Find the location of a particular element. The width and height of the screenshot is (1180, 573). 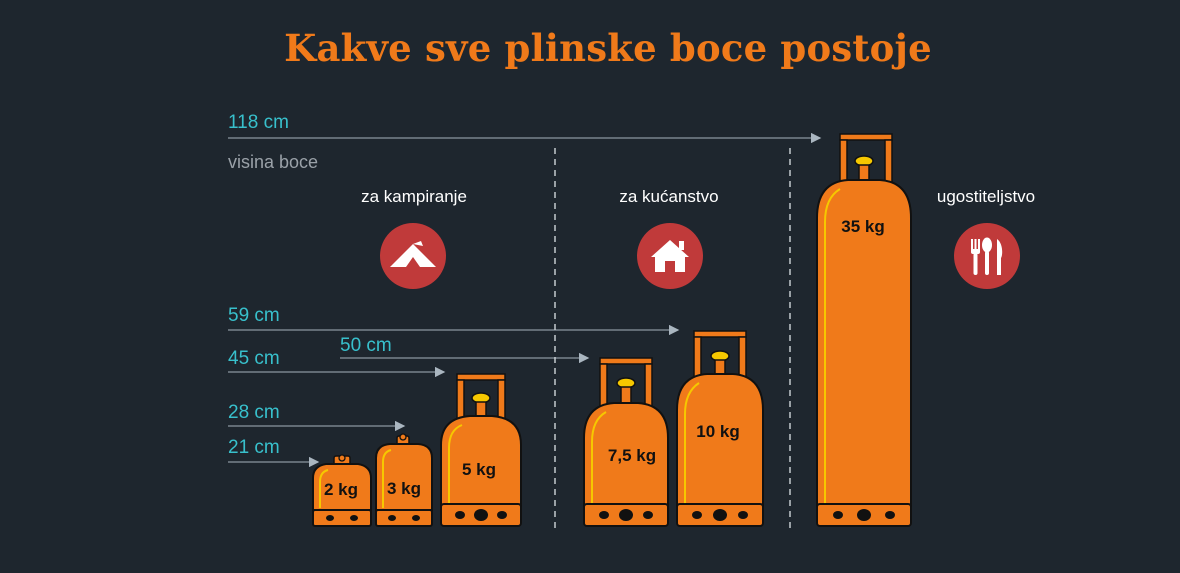

category-catering: ugostiteljstvo is located at coordinates (986, 196).